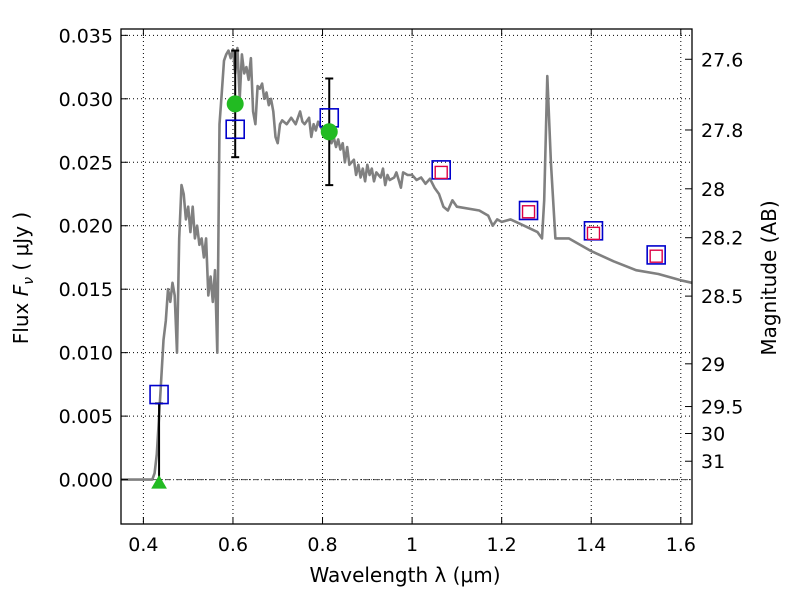  Describe the element at coordinates (86, 227) in the screenshot. I see `y-tick-label: 0.020` at that location.